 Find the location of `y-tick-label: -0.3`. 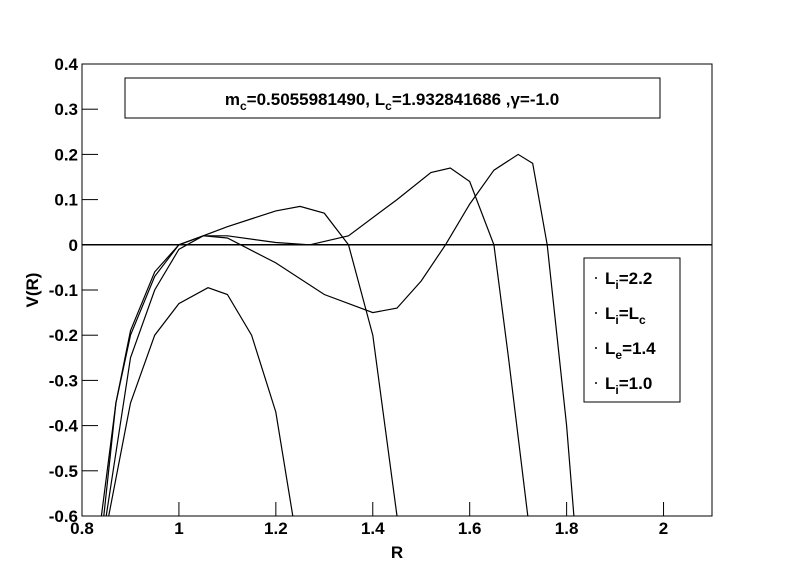

y-tick-label: -0.3 is located at coordinates (63, 380).